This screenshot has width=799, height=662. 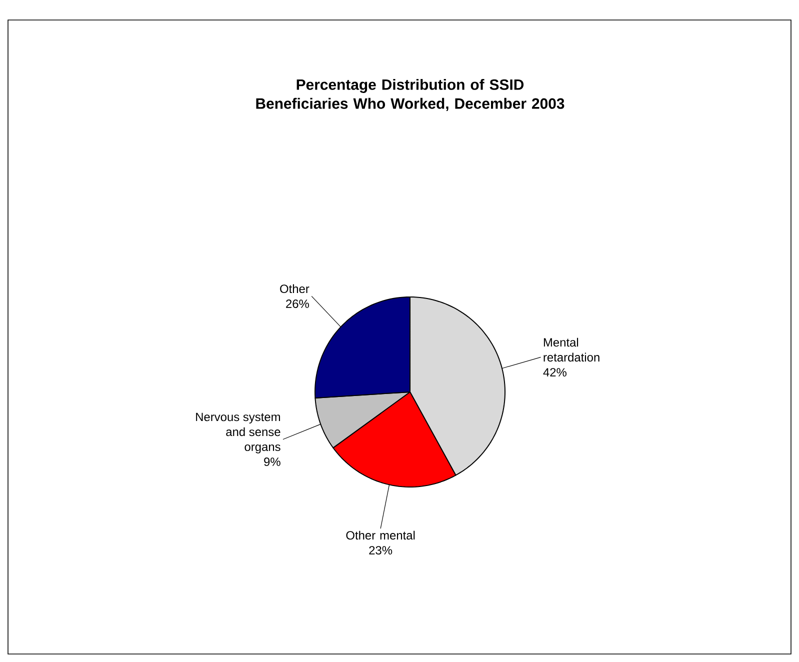 I want to click on data-label: 42%, so click(x=554, y=372).